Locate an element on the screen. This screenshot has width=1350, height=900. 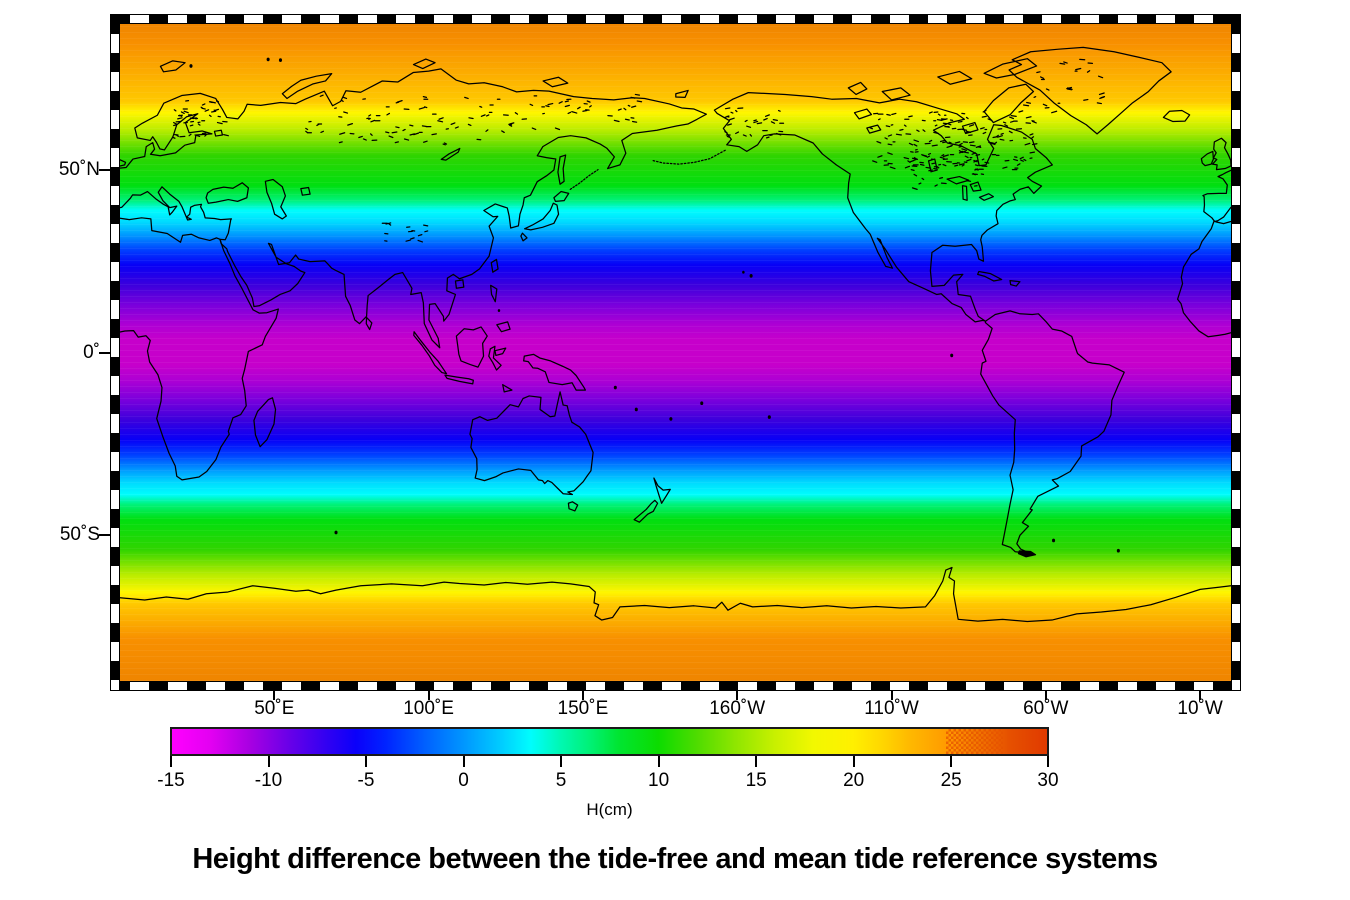
iceland-coast is located at coordinates (1176, 116).